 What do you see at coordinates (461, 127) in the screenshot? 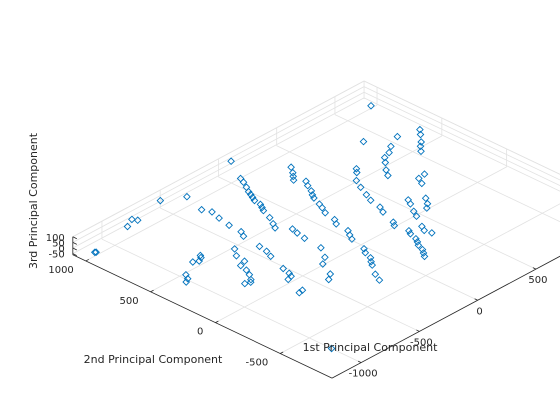
I see `box-edge-top-side` at bounding box center [461, 127].